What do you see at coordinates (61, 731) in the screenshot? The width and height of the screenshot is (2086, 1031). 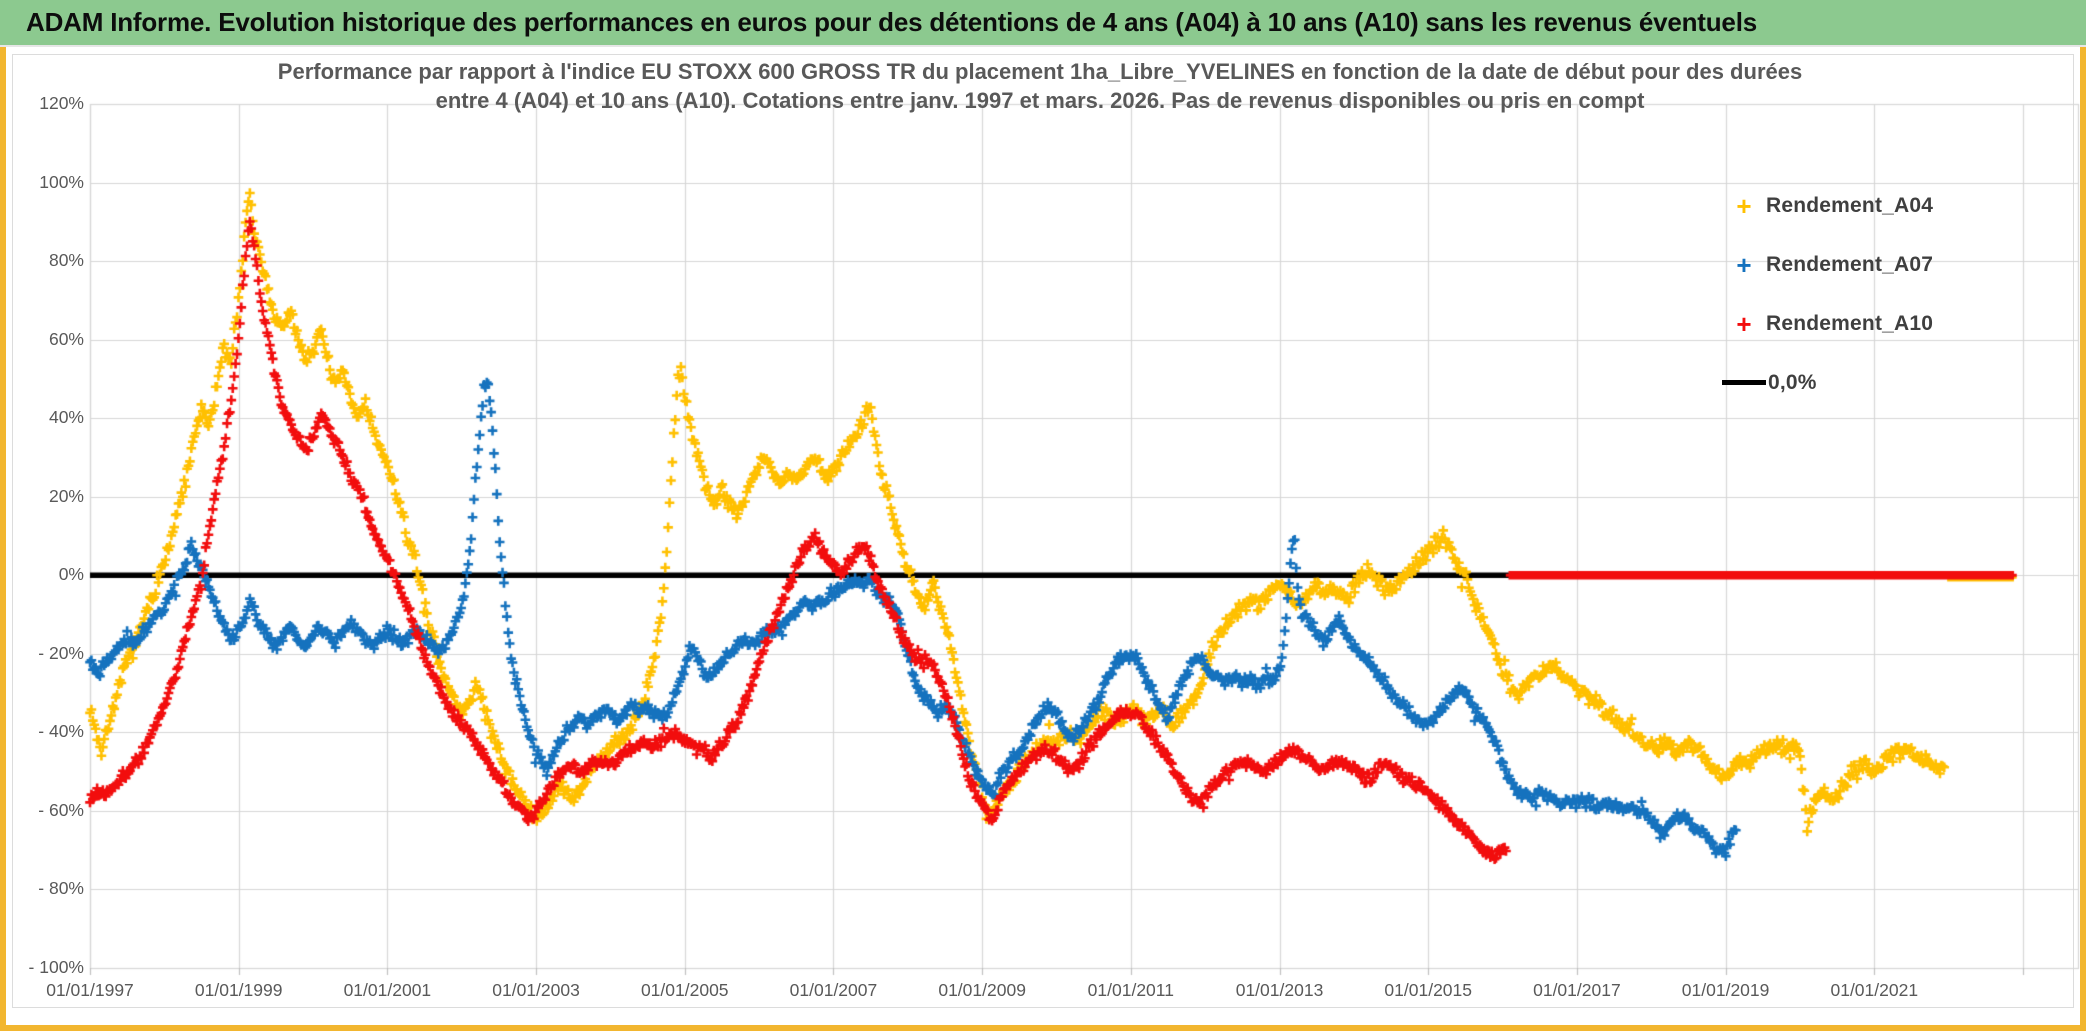 I see `y-axis-tick-label: - 40%` at bounding box center [61, 731].